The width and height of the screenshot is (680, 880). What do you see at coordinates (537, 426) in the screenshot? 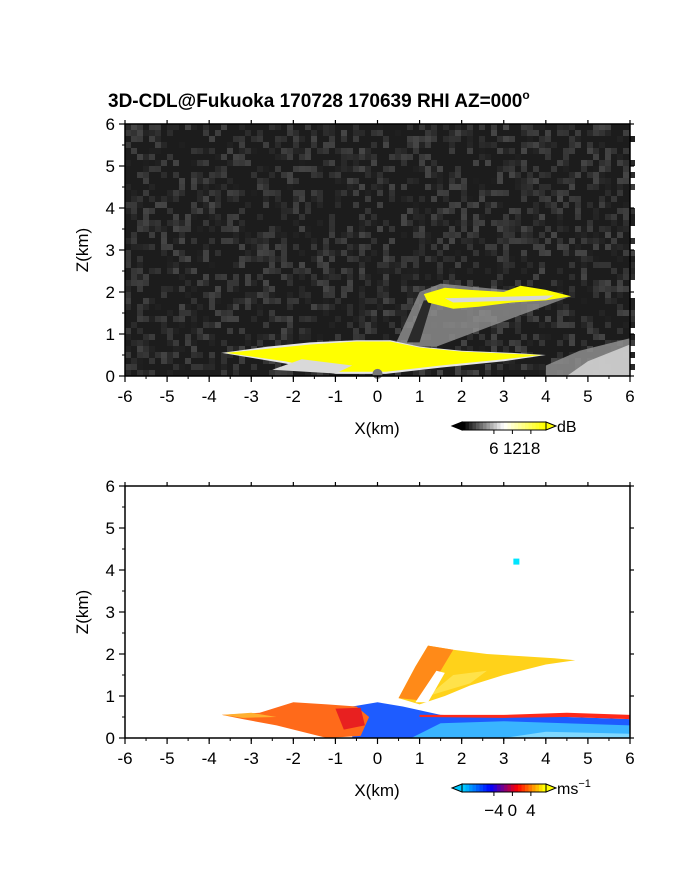
I see `reflectivity-colorbar-segment` at bounding box center [537, 426].